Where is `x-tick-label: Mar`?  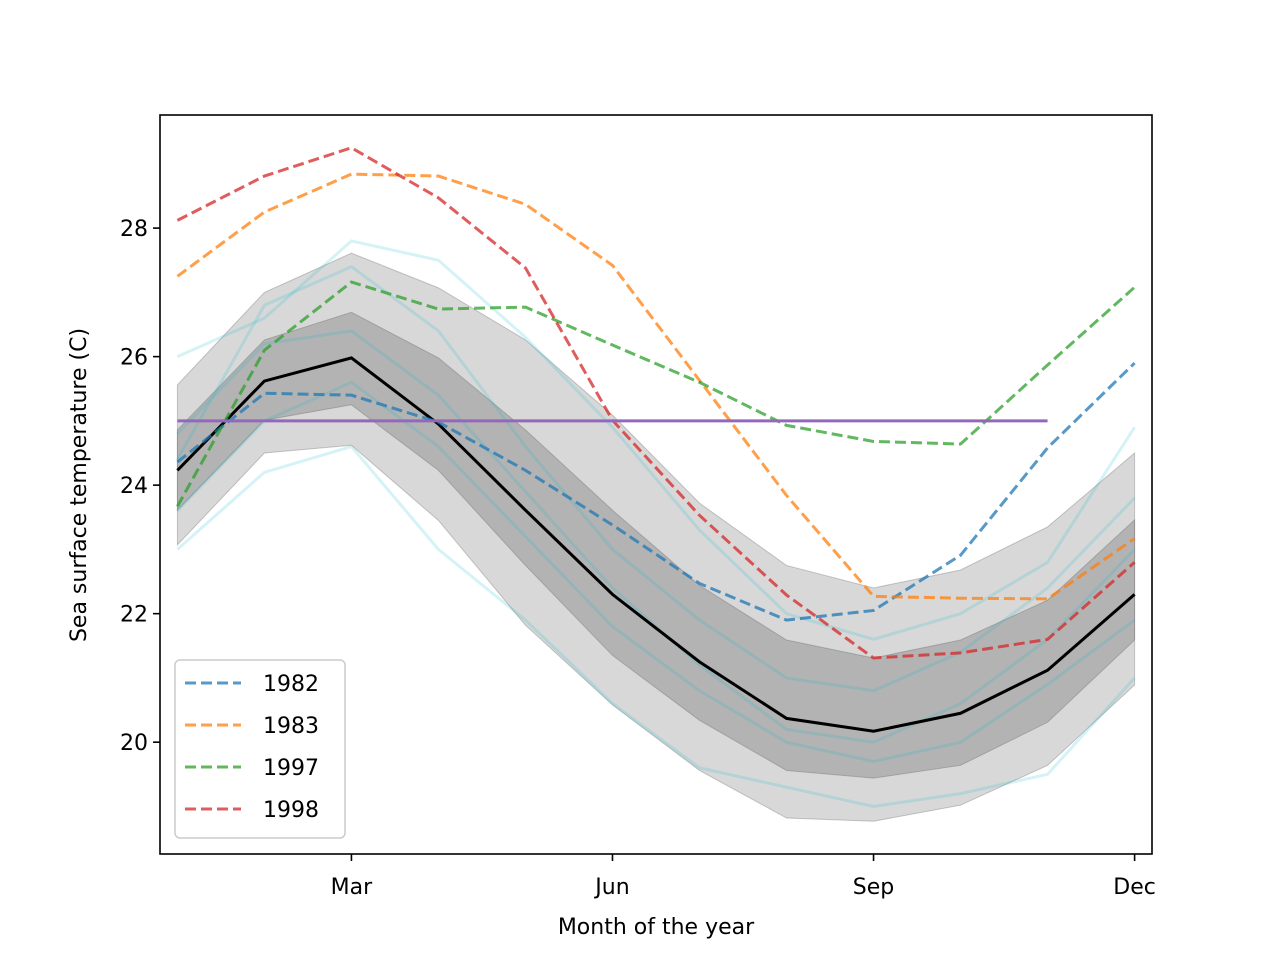 x-tick-label: Mar is located at coordinates (352, 887).